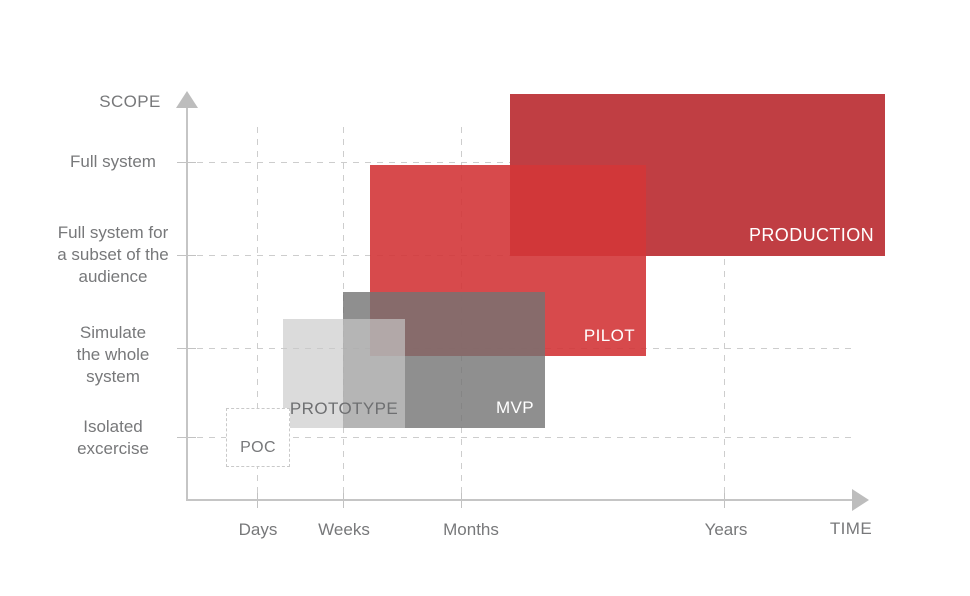 Image resolution: width=970 pixels, height=596 pixels. What do you see at coordinates (609, 335) in the screenshot?
I see `stage-label-pilot: PILOT` at bounding box center [609, 335].